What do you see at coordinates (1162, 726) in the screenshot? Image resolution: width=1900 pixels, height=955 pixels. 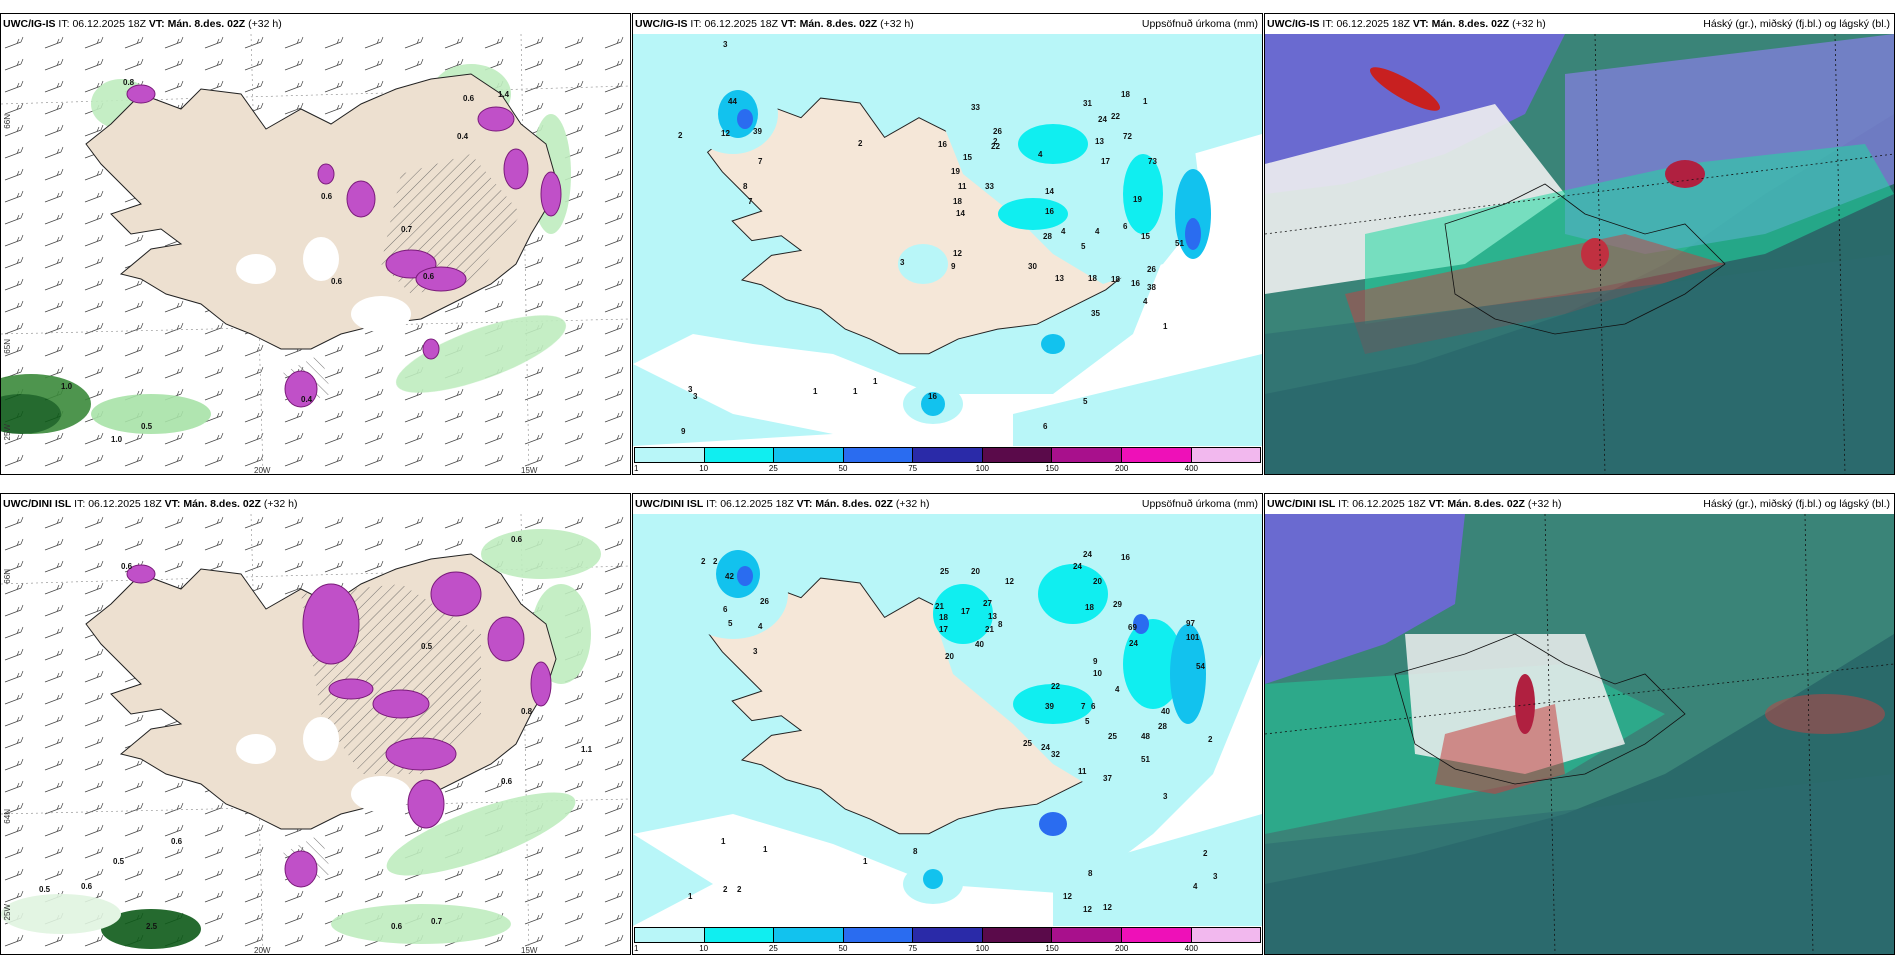 I see `svg-text: 28` at bounding box center [1162, 726].